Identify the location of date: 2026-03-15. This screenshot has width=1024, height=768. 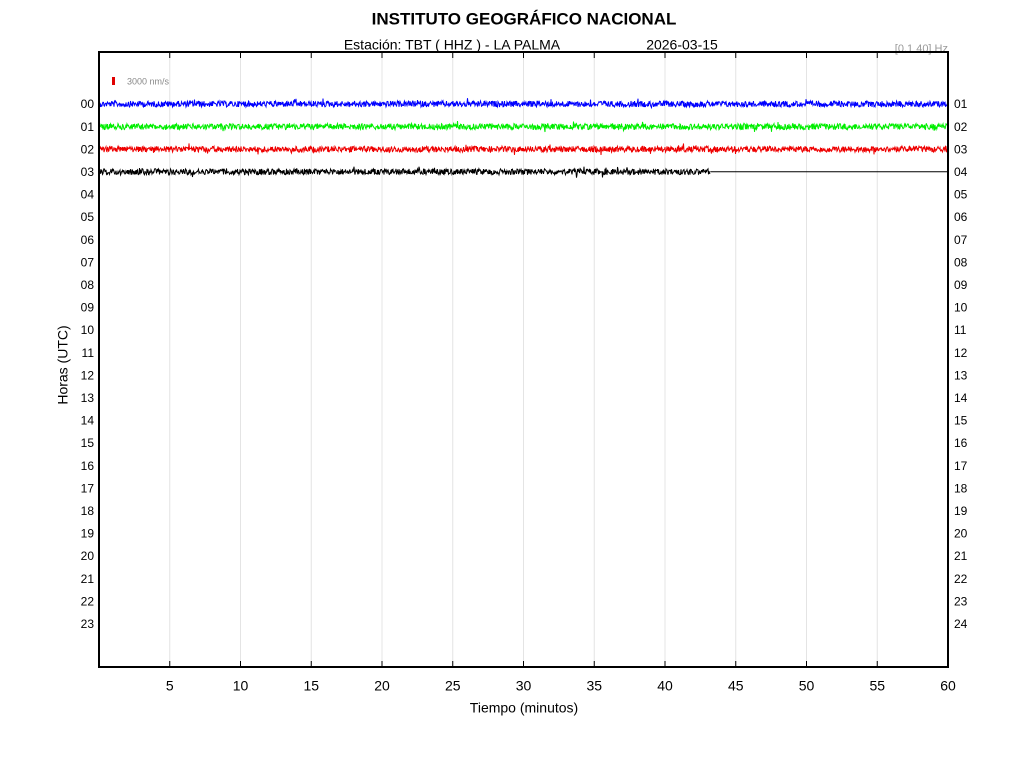
(682, 45).